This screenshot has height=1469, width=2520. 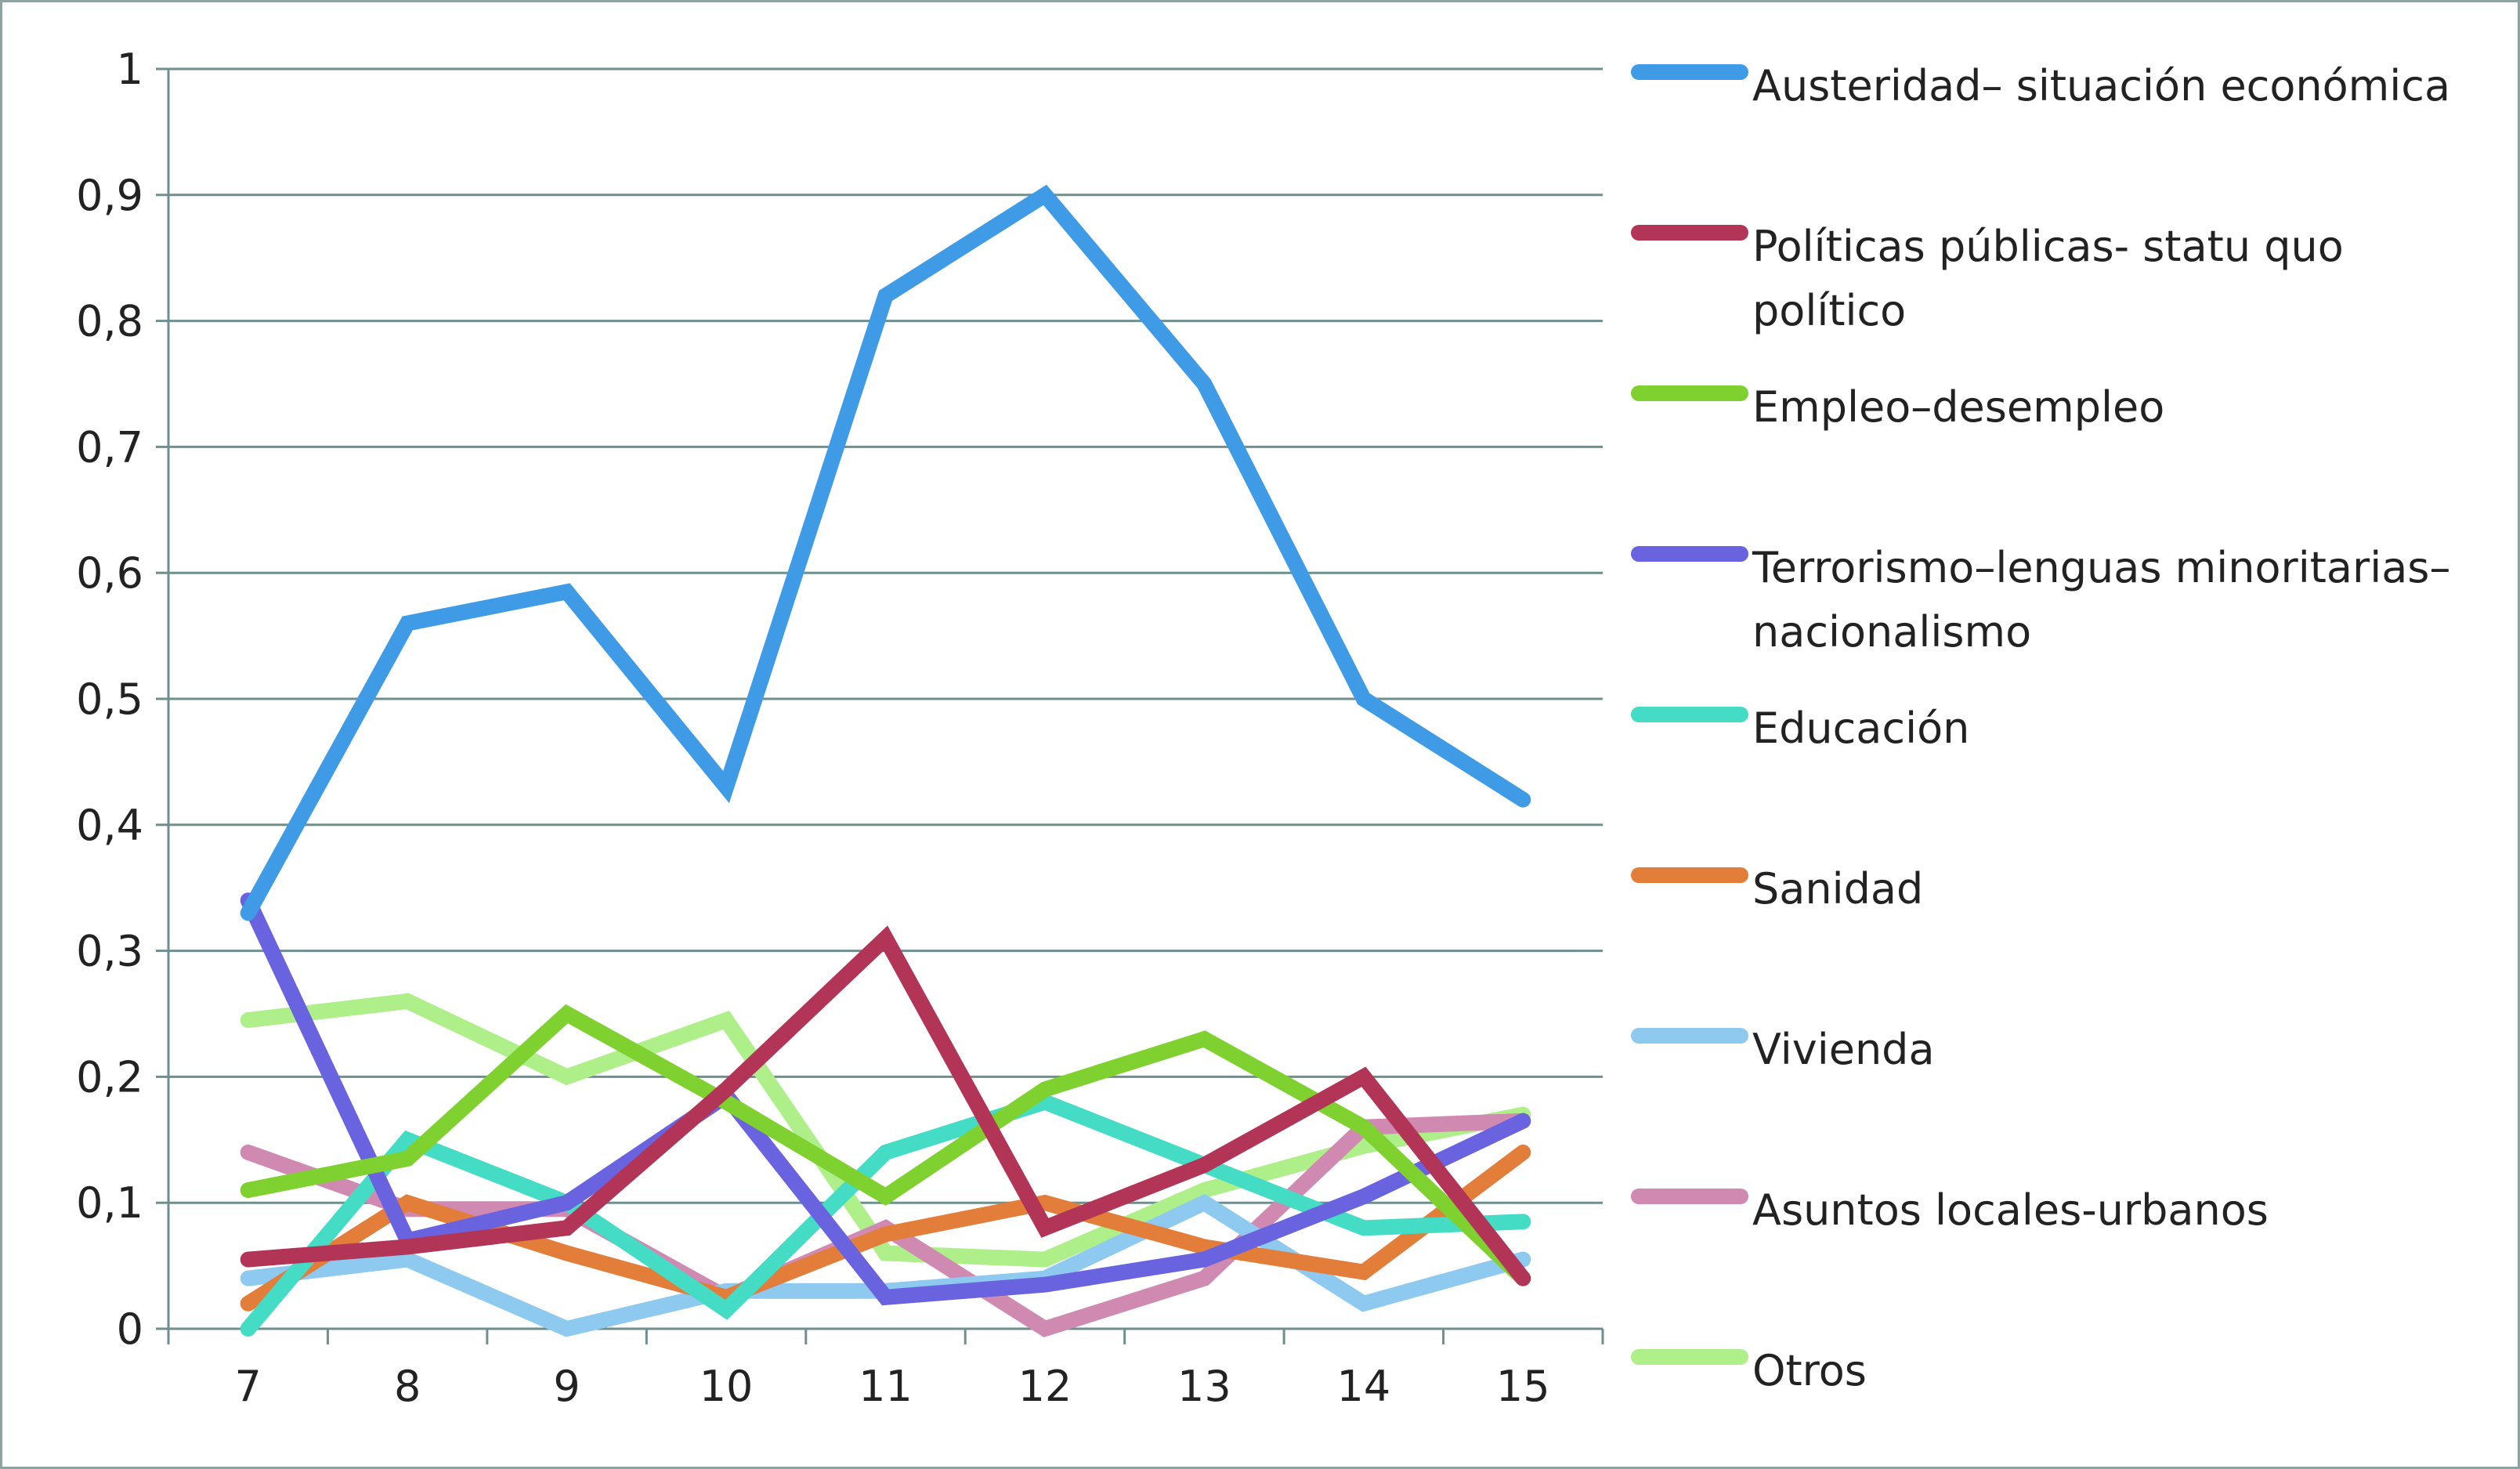 I want to click on x-tick-label: 10, so click(x=727, y=1386).